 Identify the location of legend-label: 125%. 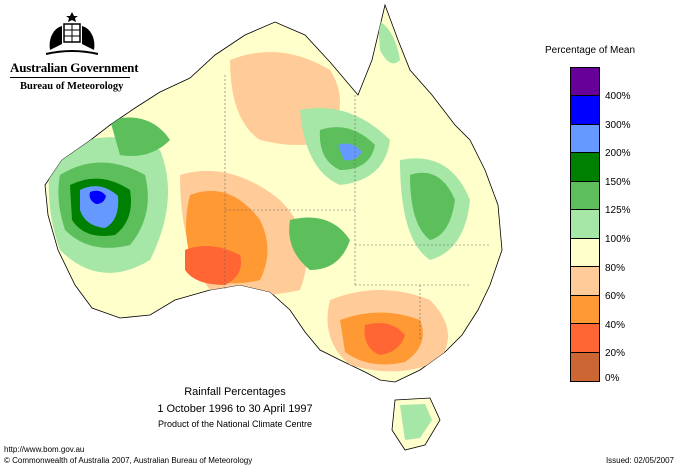
(618, 210).